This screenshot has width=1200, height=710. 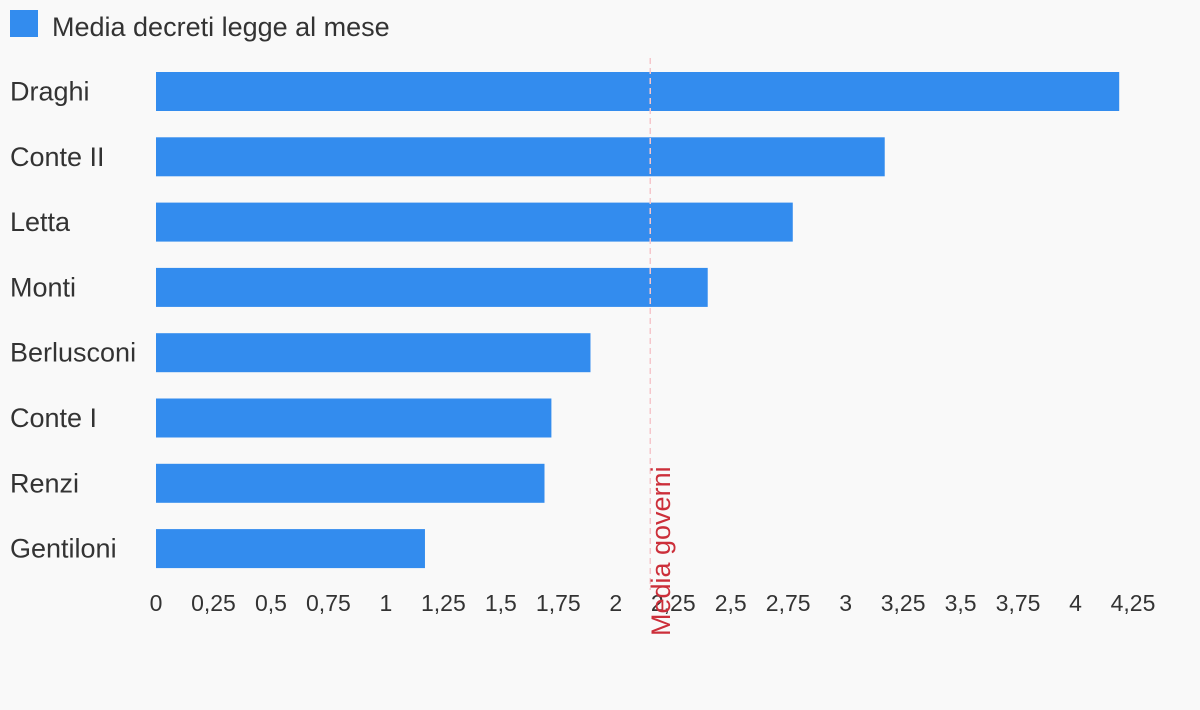 What do you see at coordinates (638, 91) in the screenshot?
I see `bar-draghi` at bounding box center [638, 91].